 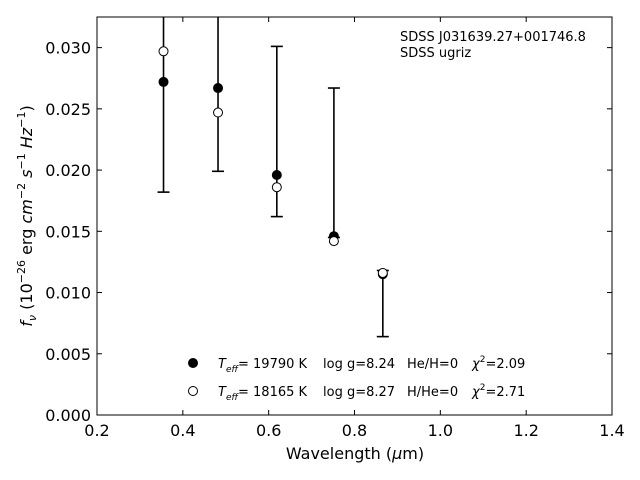 What do you see at coordinates (440, 430) in the screenshot?
I see `x-tick-label: 1.0` at bounding box center [440, 430].